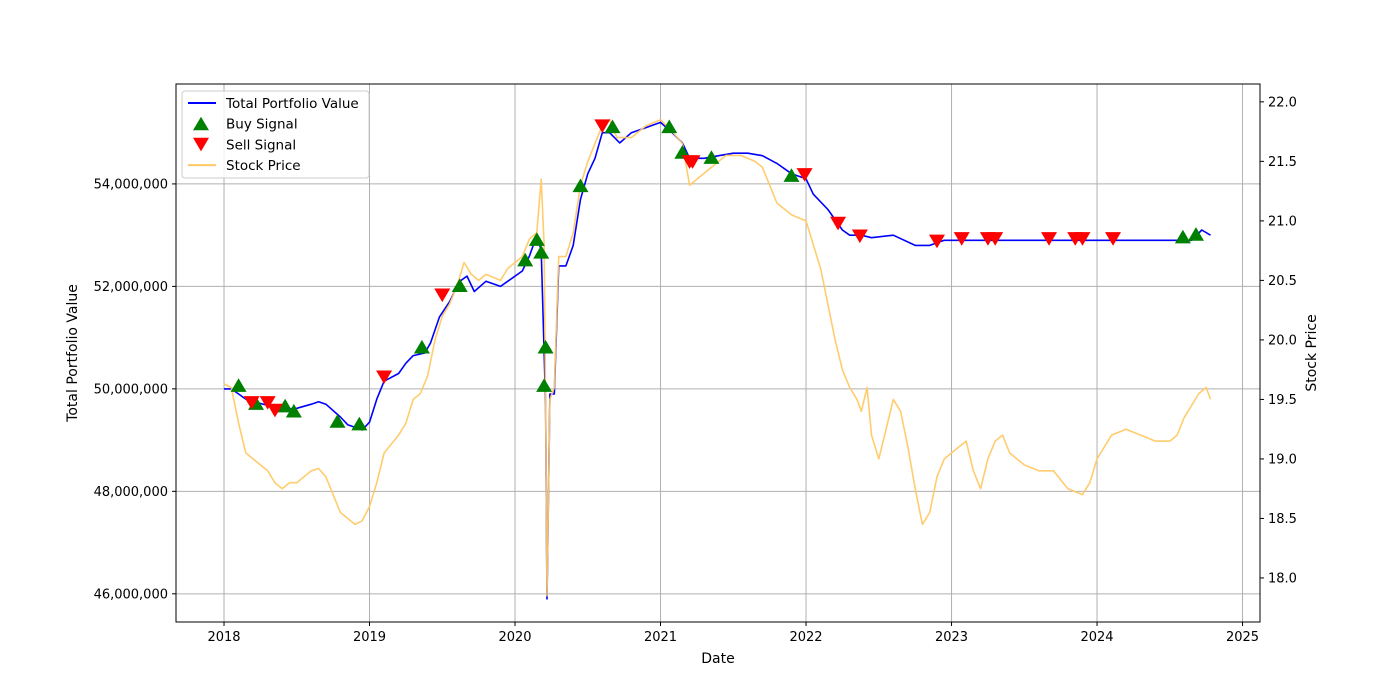  What do you see at coordinates (223, 637) in the screenshot?
I see `x-tick-label: 2018` at bounding box center [223, 637].